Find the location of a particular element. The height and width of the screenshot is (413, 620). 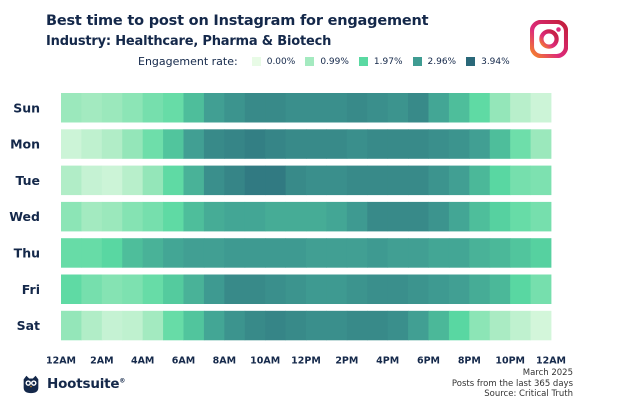

x-tick-label: 2PM is located at coordinates (346, 360).